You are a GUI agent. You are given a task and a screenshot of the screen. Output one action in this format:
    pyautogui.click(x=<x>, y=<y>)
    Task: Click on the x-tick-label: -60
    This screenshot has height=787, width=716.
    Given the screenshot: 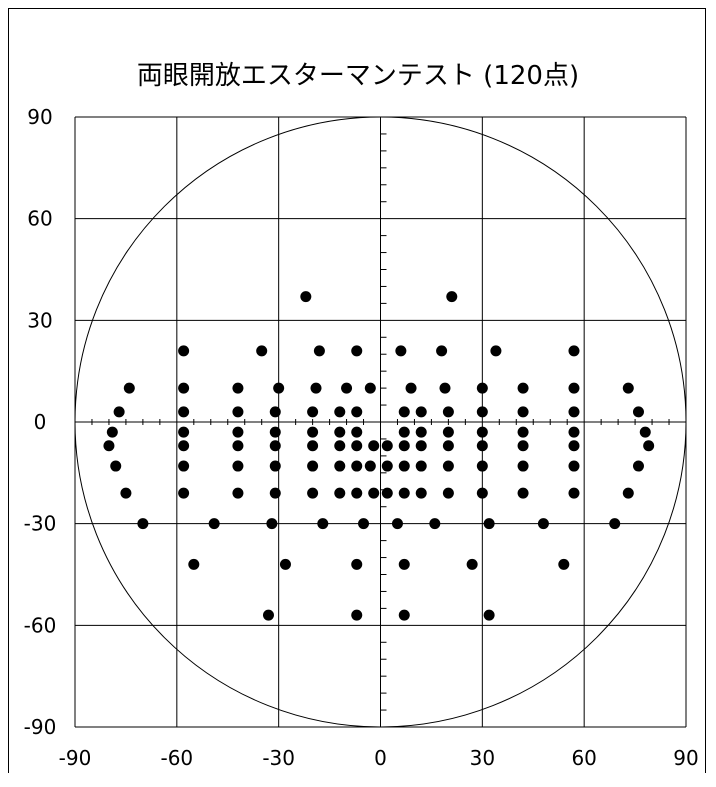 What is the action you would take?
    pyautogui.click(x=176, y=758)
    